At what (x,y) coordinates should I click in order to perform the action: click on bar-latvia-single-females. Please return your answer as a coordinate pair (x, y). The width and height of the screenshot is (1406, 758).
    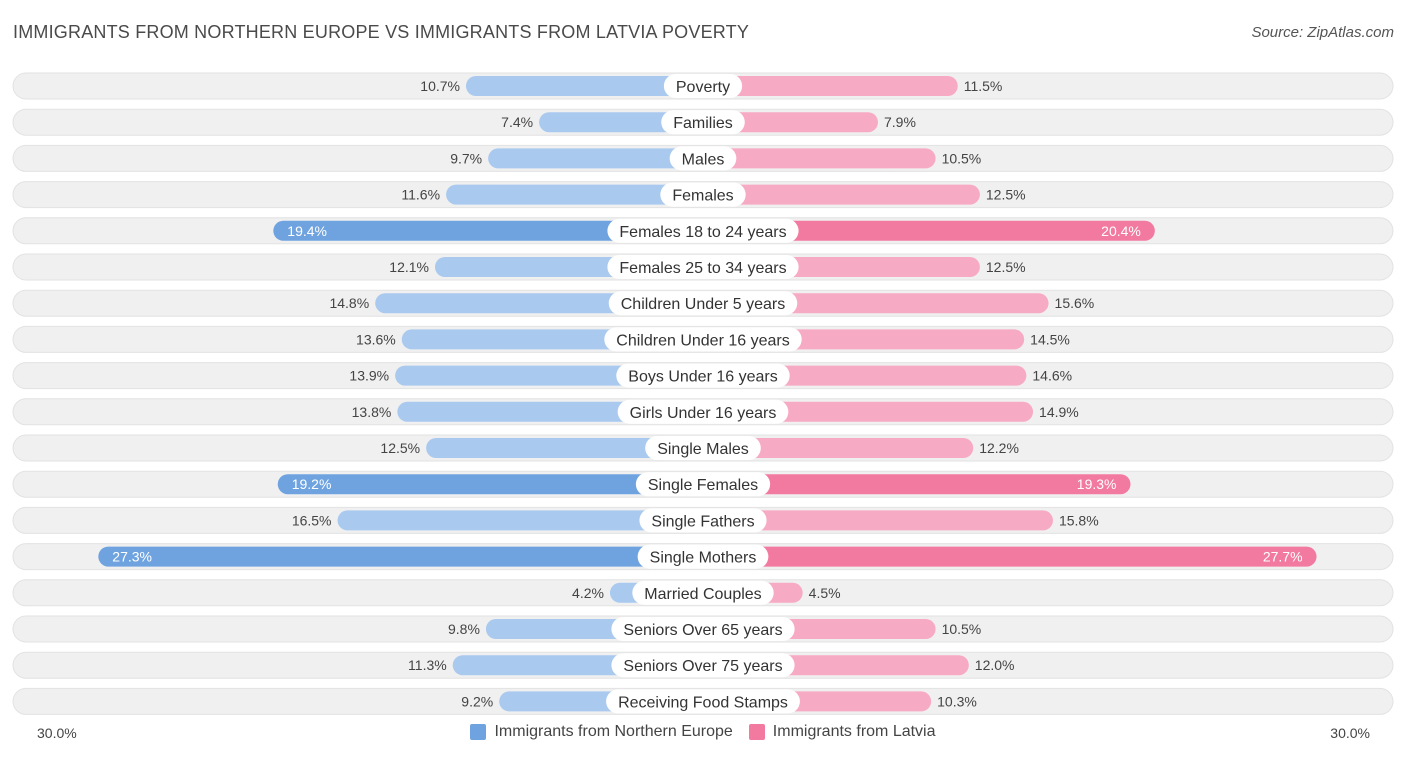
    Looking at the image, I should click on (917, 484).